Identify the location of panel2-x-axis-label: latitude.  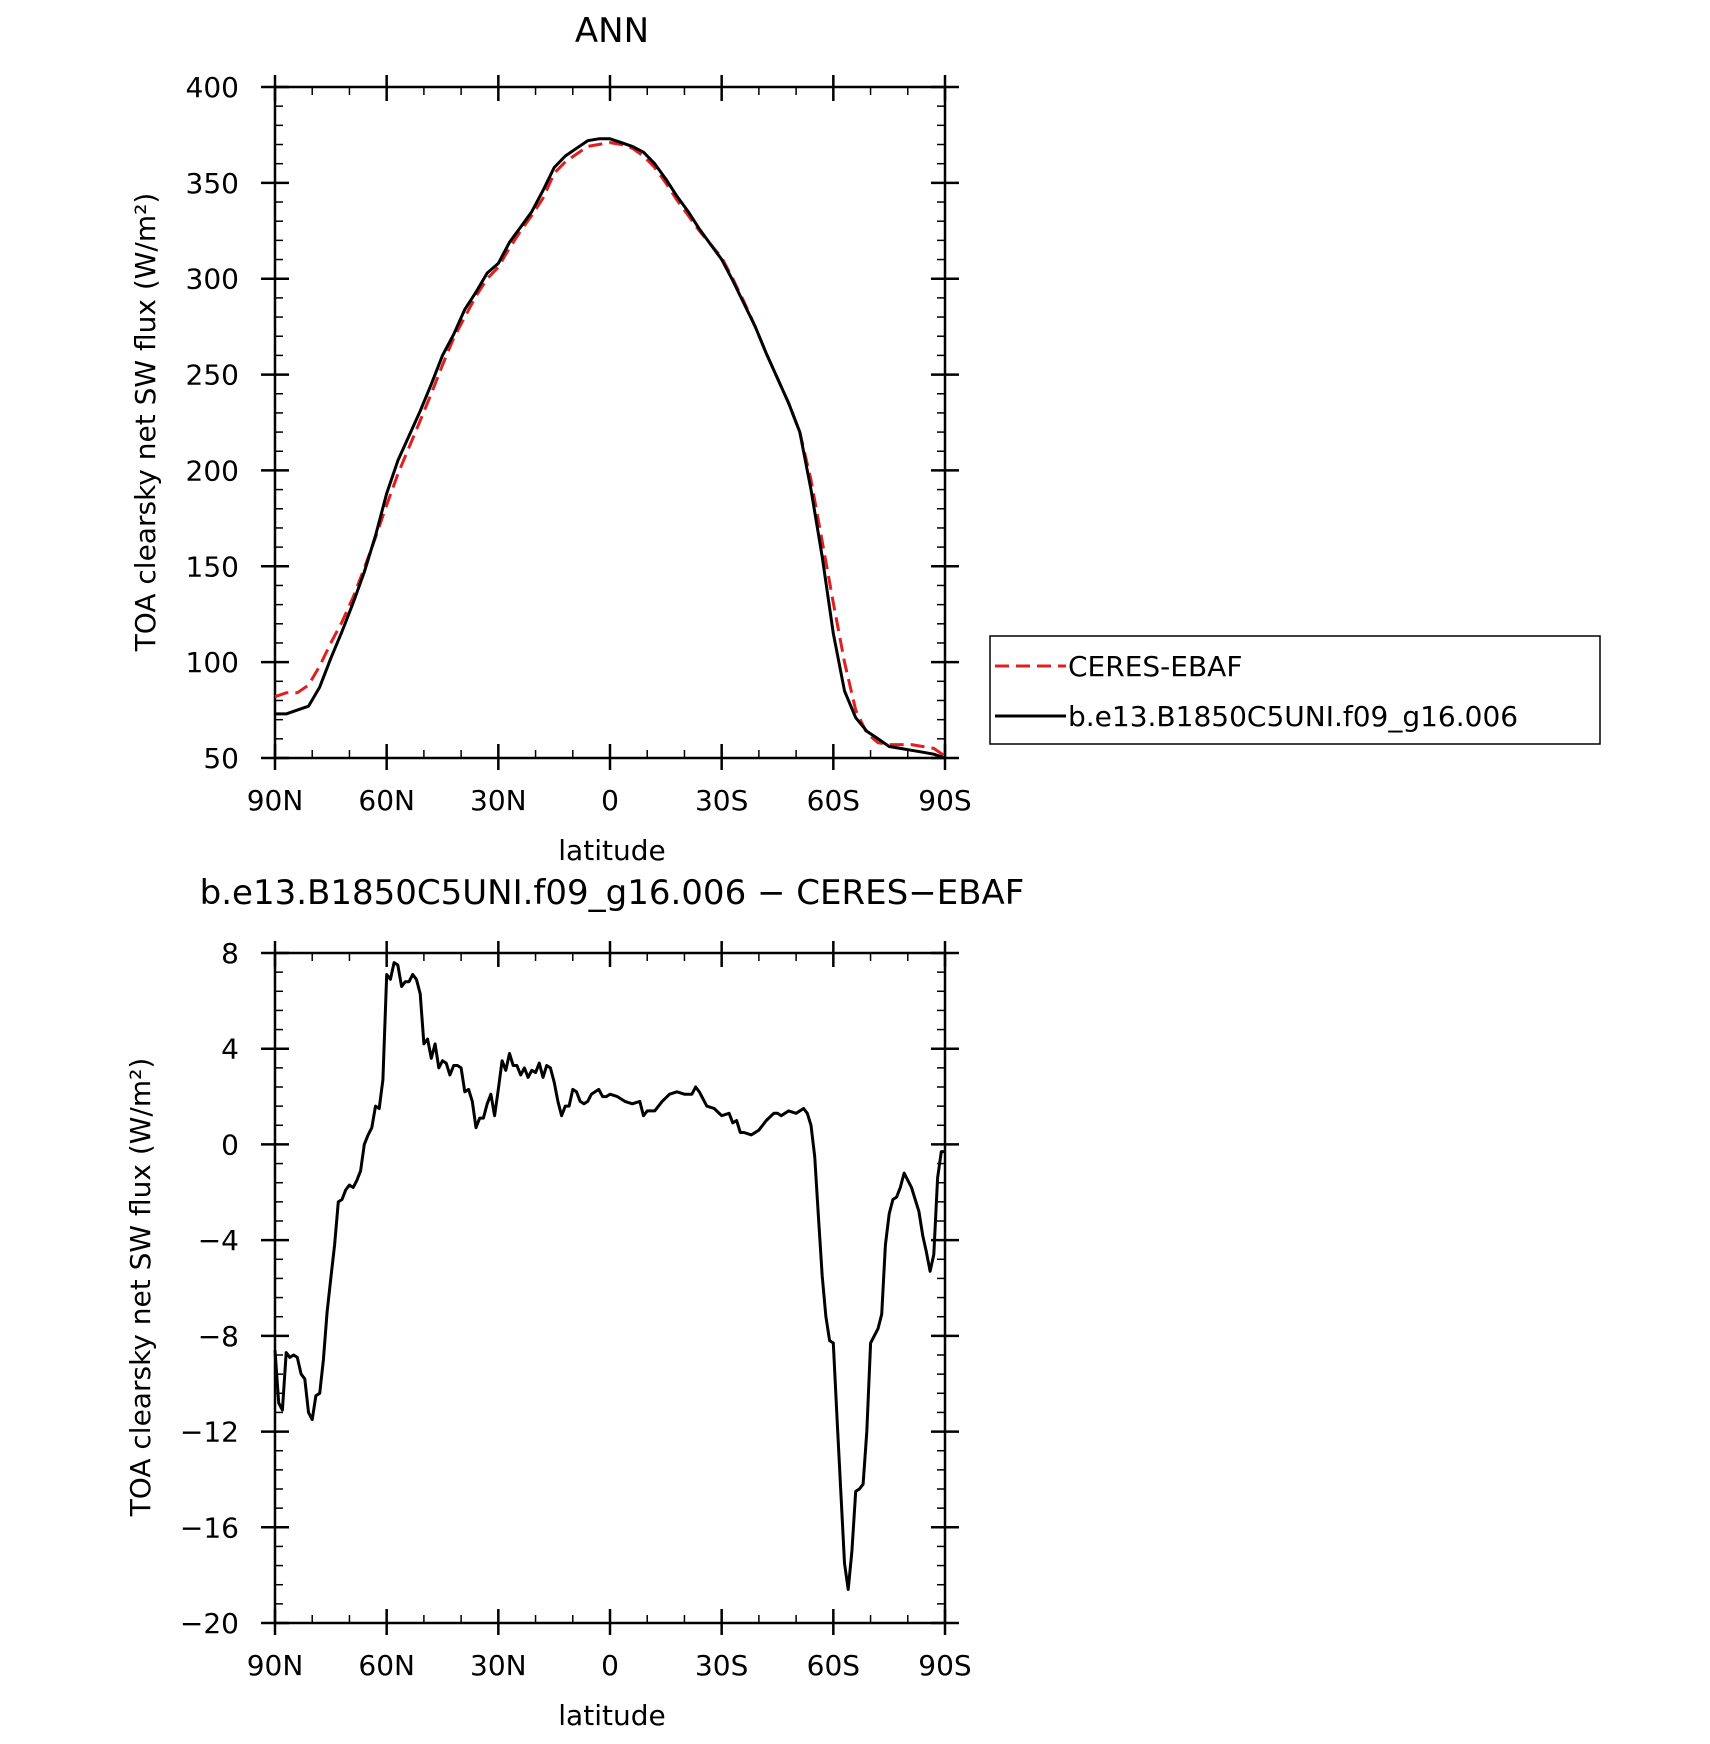
(611, 1715).